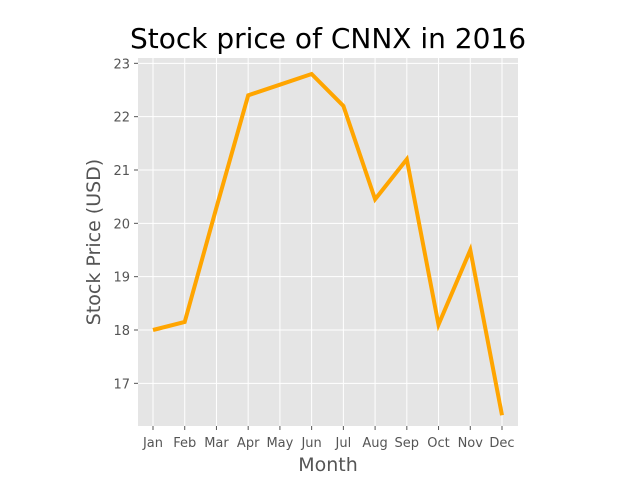 This screenshot has height=480, width=640. I want to click on y-tick-label: 20, so click(121, 224).